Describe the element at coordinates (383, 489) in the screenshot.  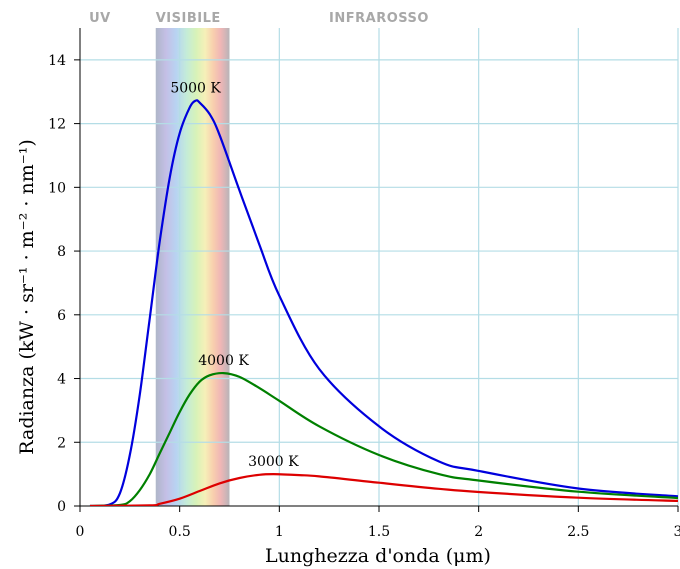
I see `series-line-3000-k` at that location.